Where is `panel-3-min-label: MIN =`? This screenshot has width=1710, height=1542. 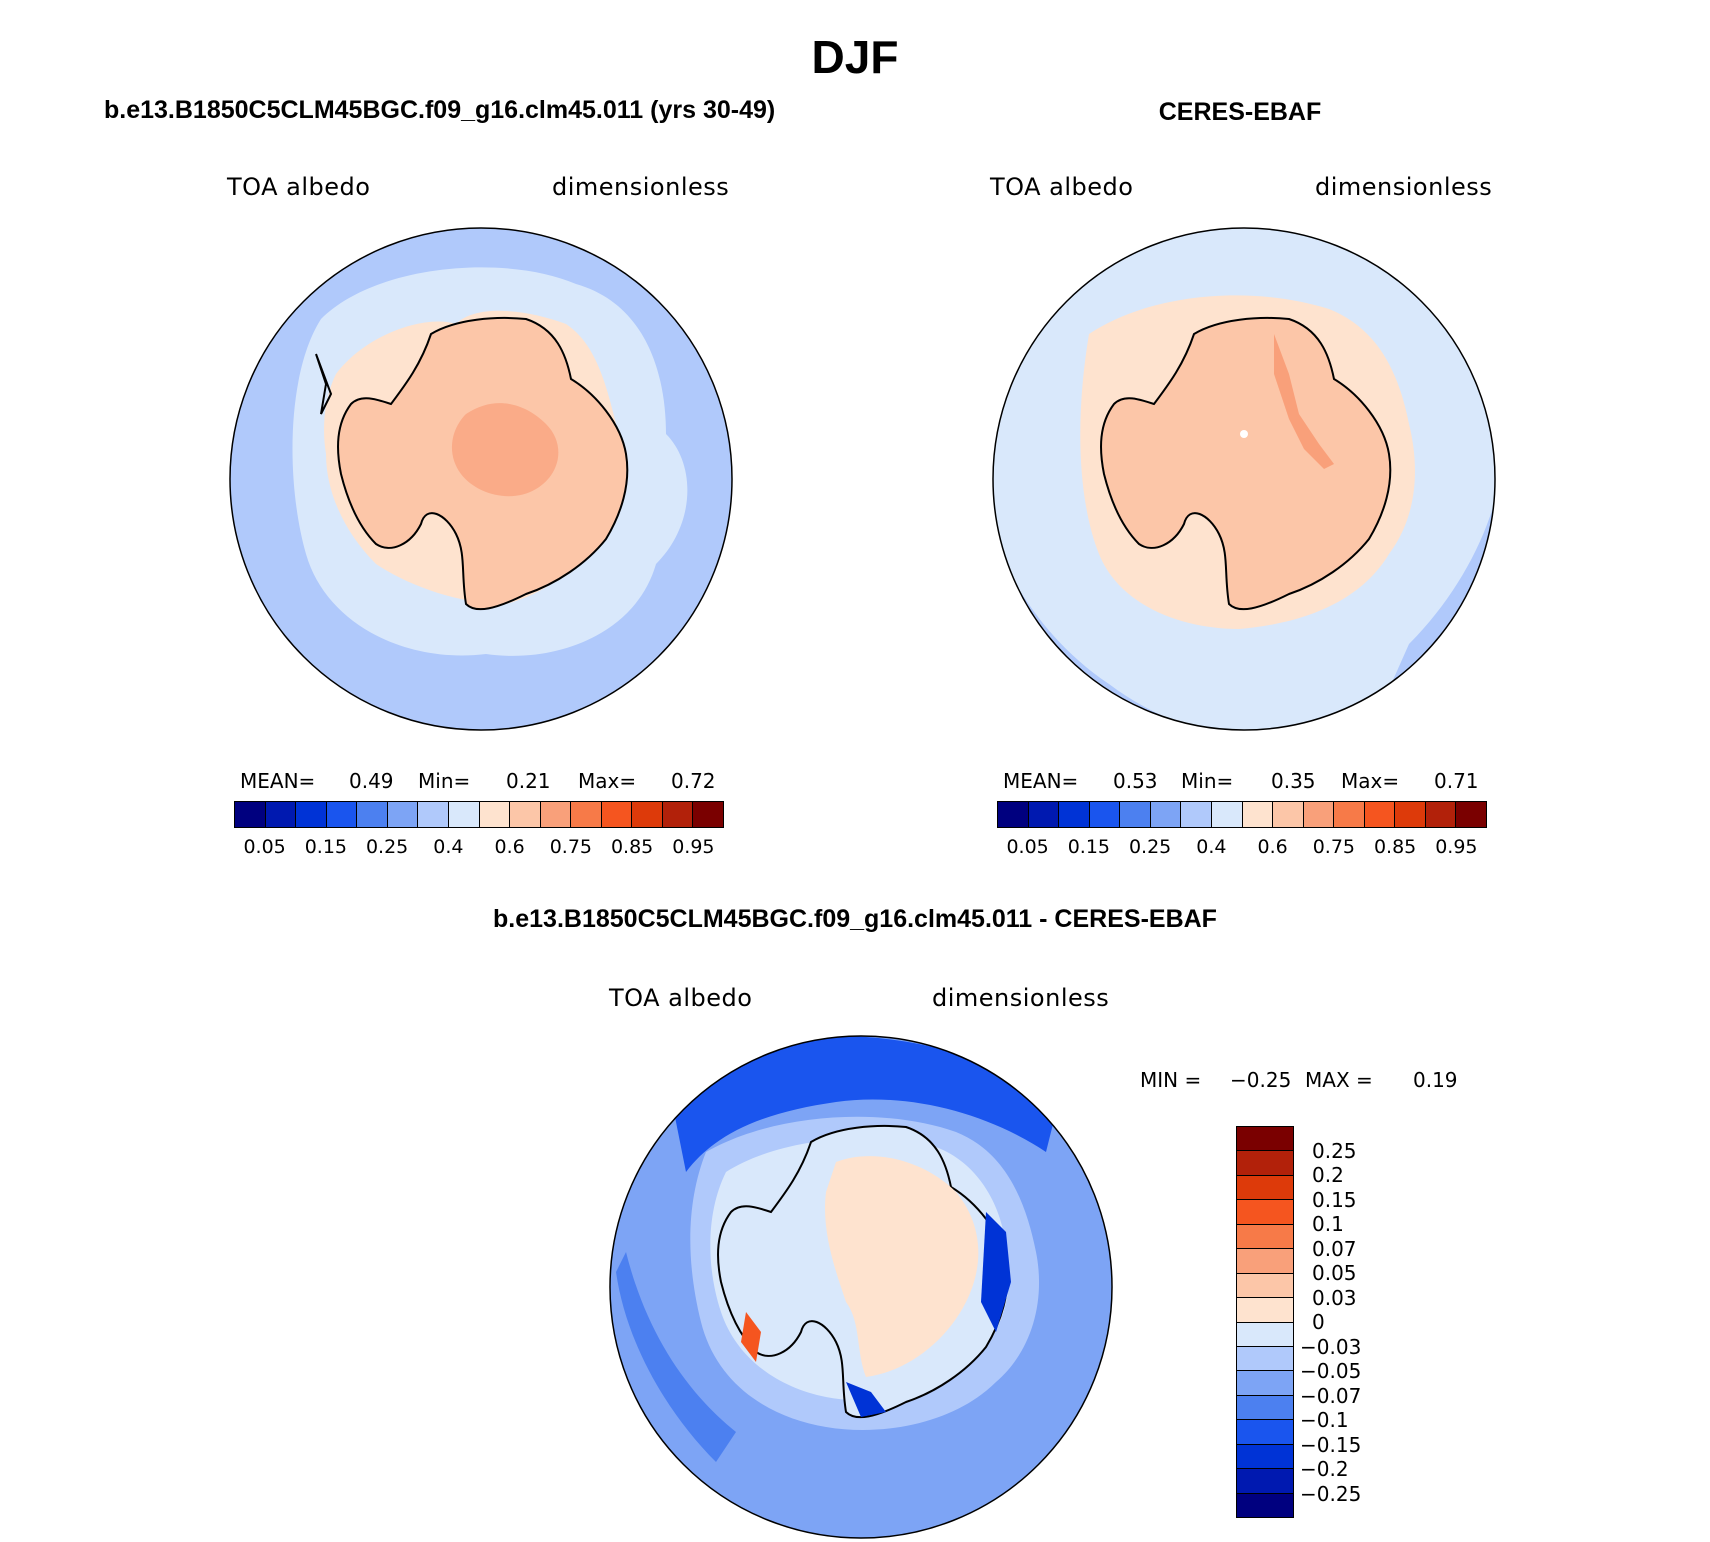 panel-3-min-label: MIN = is located at coordinates (1171, 1080).